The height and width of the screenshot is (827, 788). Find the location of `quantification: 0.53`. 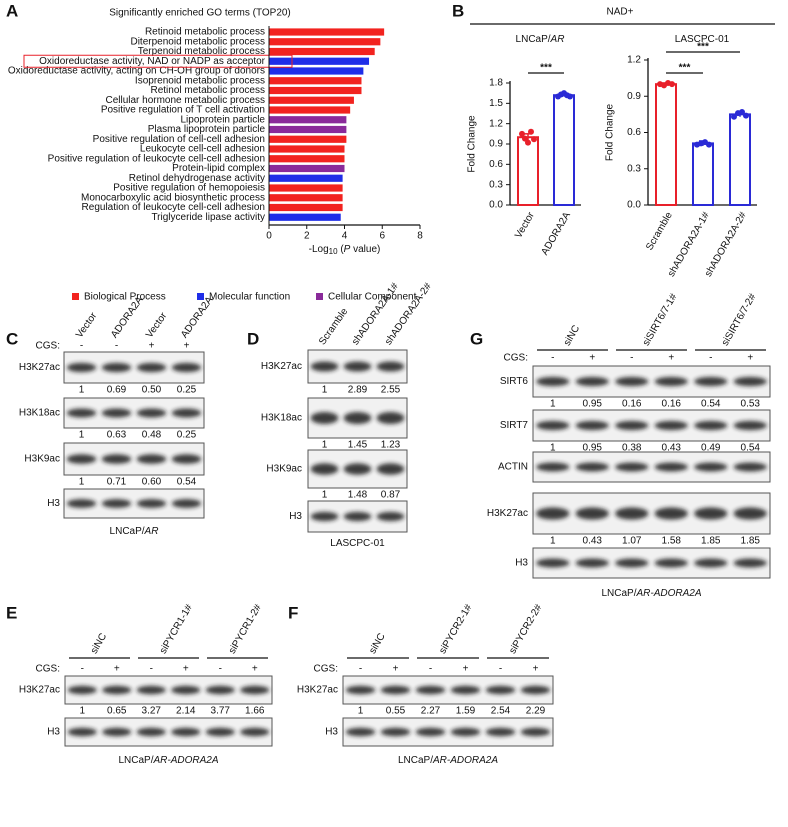

quantification: 0.53 is located at coordinates (751, 404).